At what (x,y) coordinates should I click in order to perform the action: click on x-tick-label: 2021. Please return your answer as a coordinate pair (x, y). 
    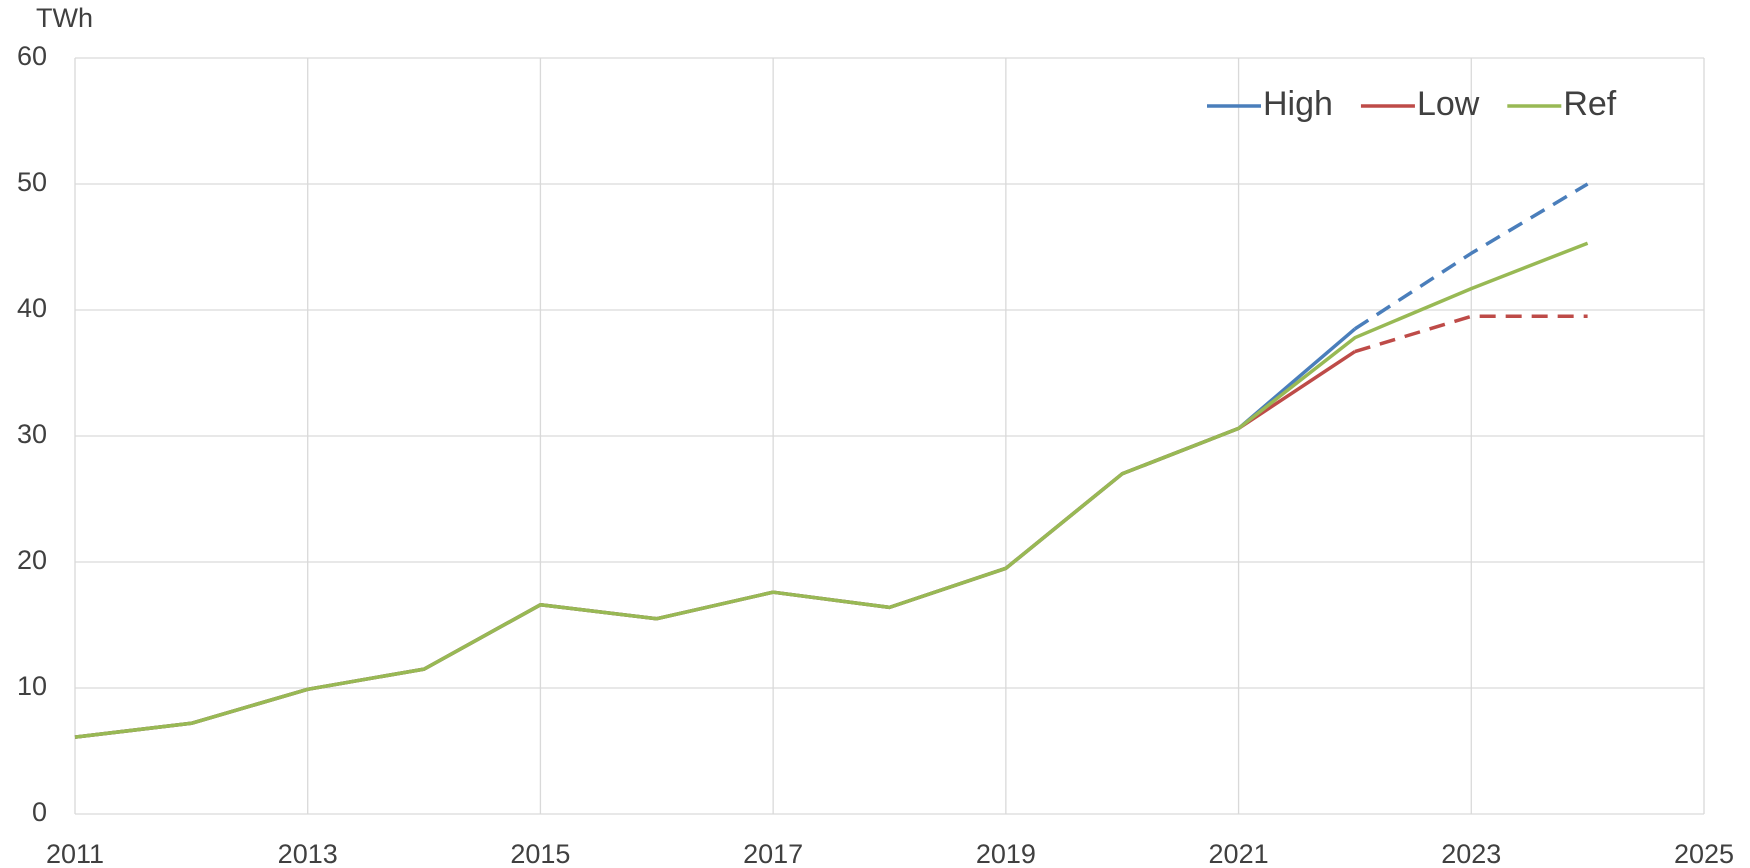
    Looking at the image, I should click on (1239, 853).